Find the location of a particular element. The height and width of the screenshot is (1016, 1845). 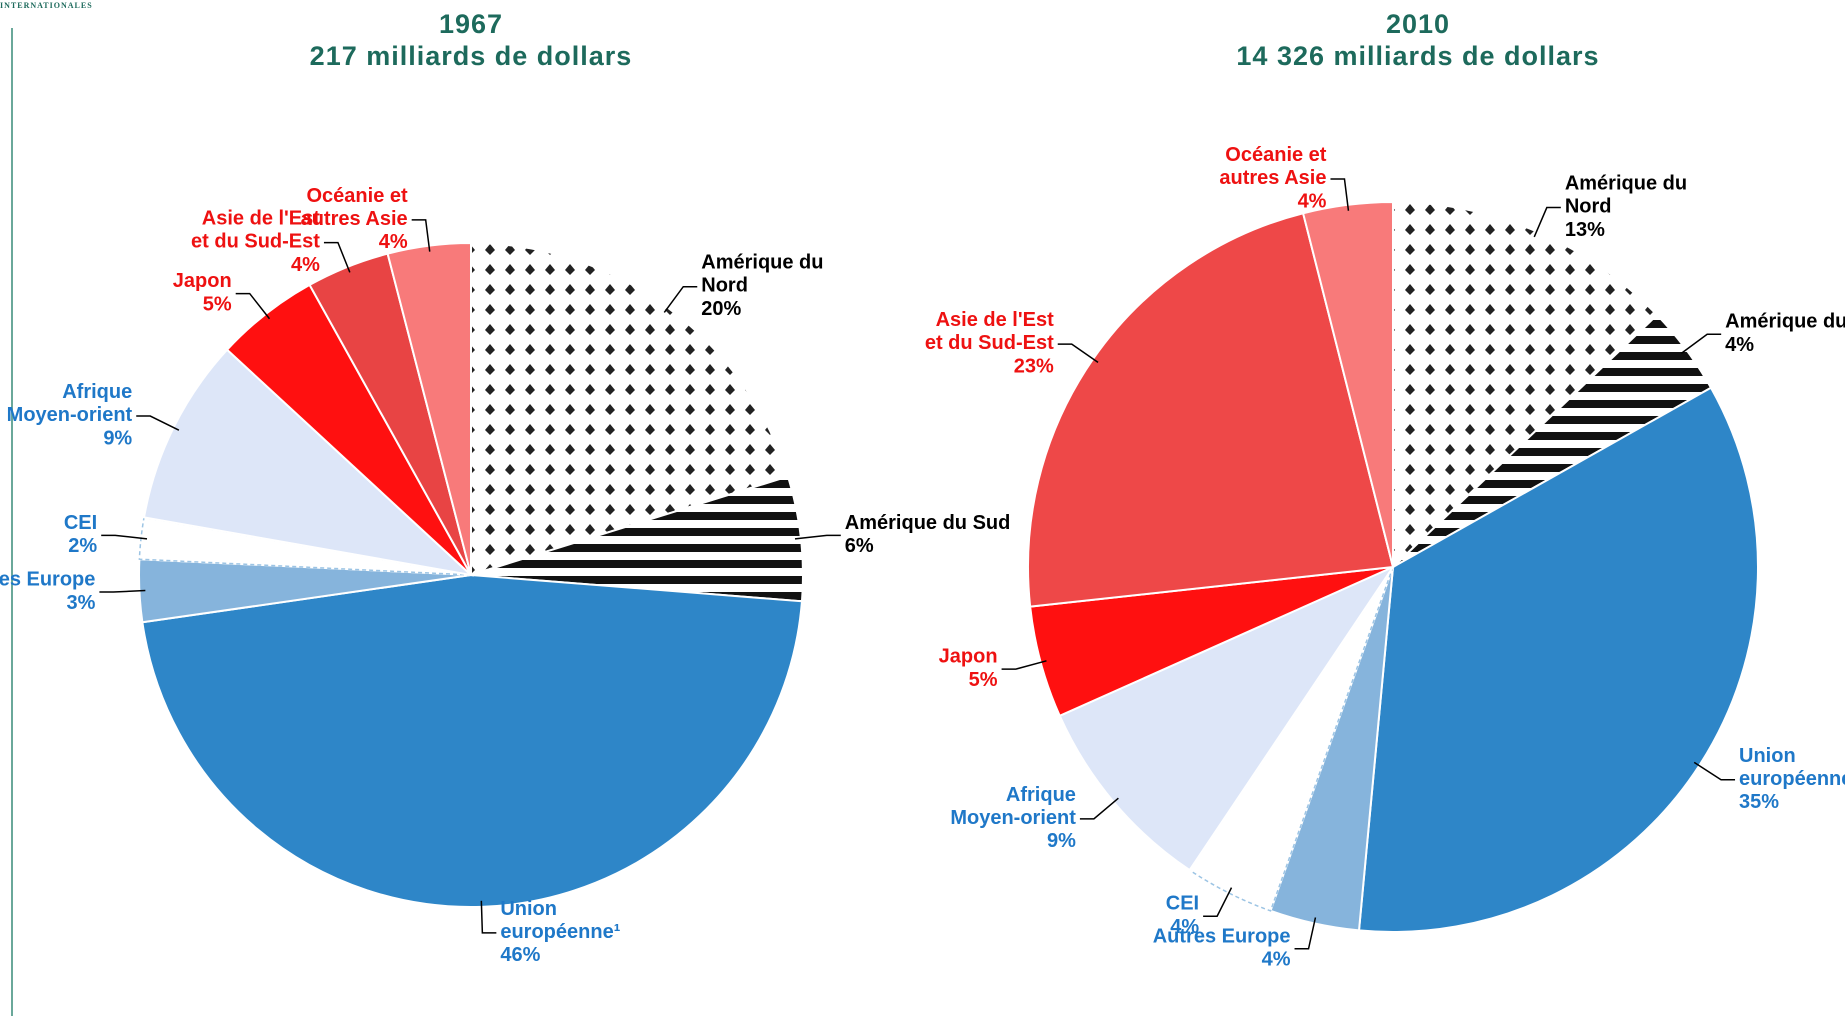

slice-value-label: 20% is located at coordinates (721, 309).